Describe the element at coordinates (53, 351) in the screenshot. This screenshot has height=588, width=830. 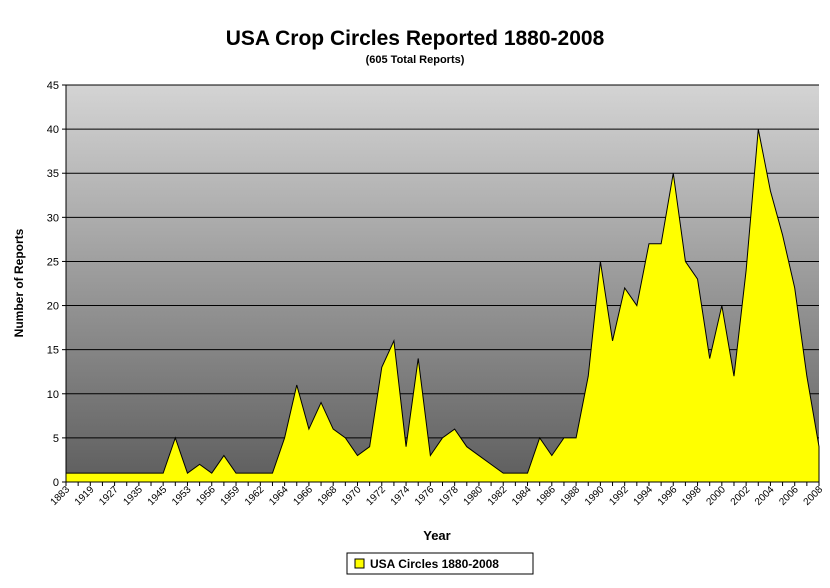
I see `y-tick-label: 15` at that location.